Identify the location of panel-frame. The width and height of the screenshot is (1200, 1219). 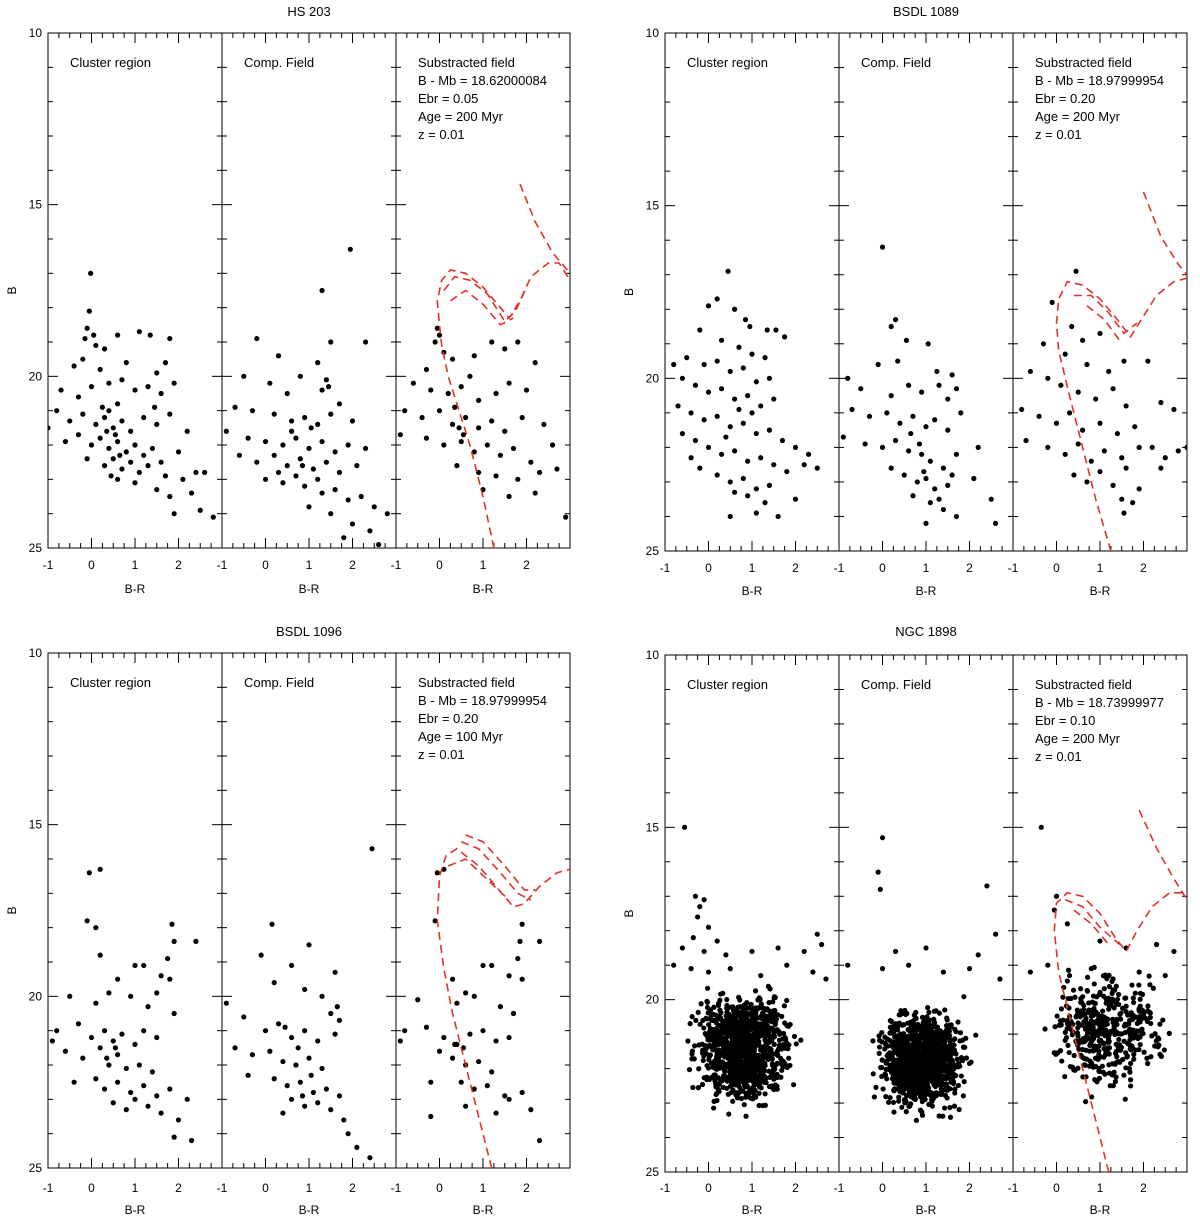
(135, 910).